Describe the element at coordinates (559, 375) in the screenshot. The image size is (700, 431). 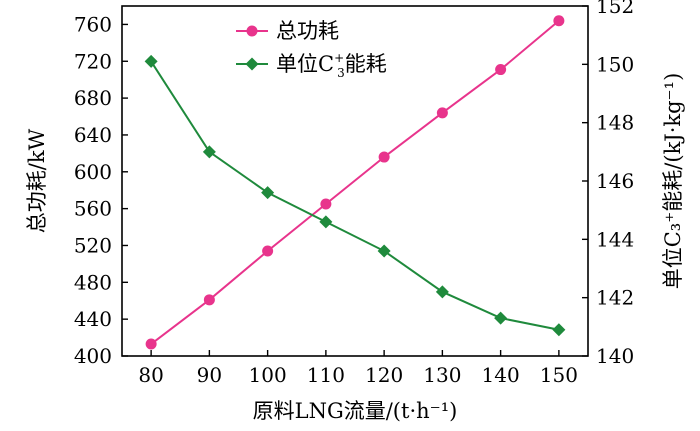
I see `x-tick-label: 150` at that location.